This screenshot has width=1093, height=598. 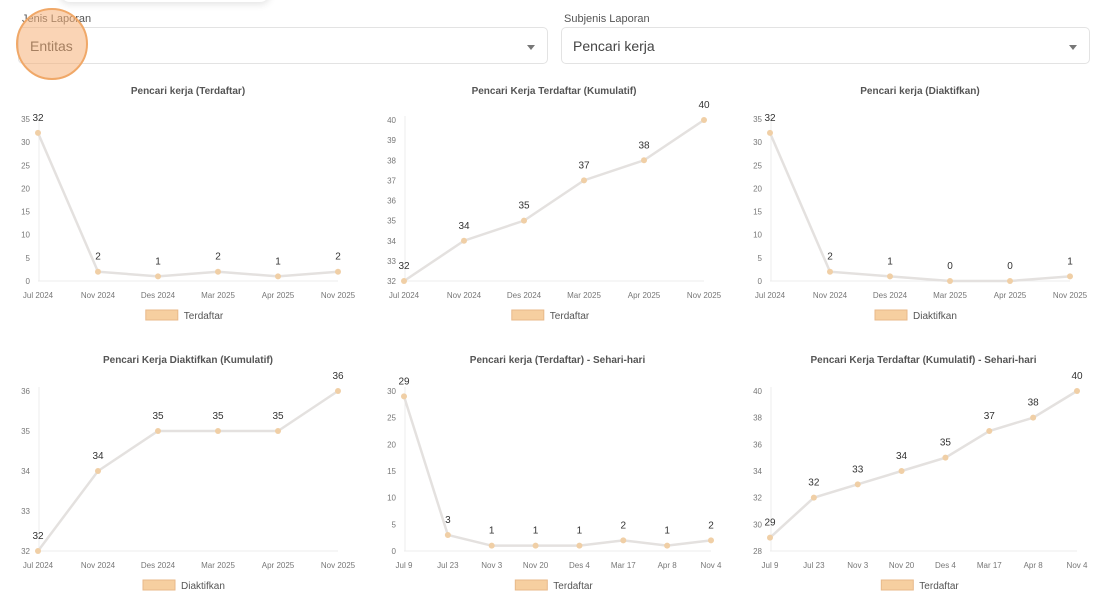 What do you see at coordinates (558, 360) in the screenshot?
I see `chart-title: Pencari kerja (Terdaftar) - Sehari-hari` at bounding box center [558, 360].